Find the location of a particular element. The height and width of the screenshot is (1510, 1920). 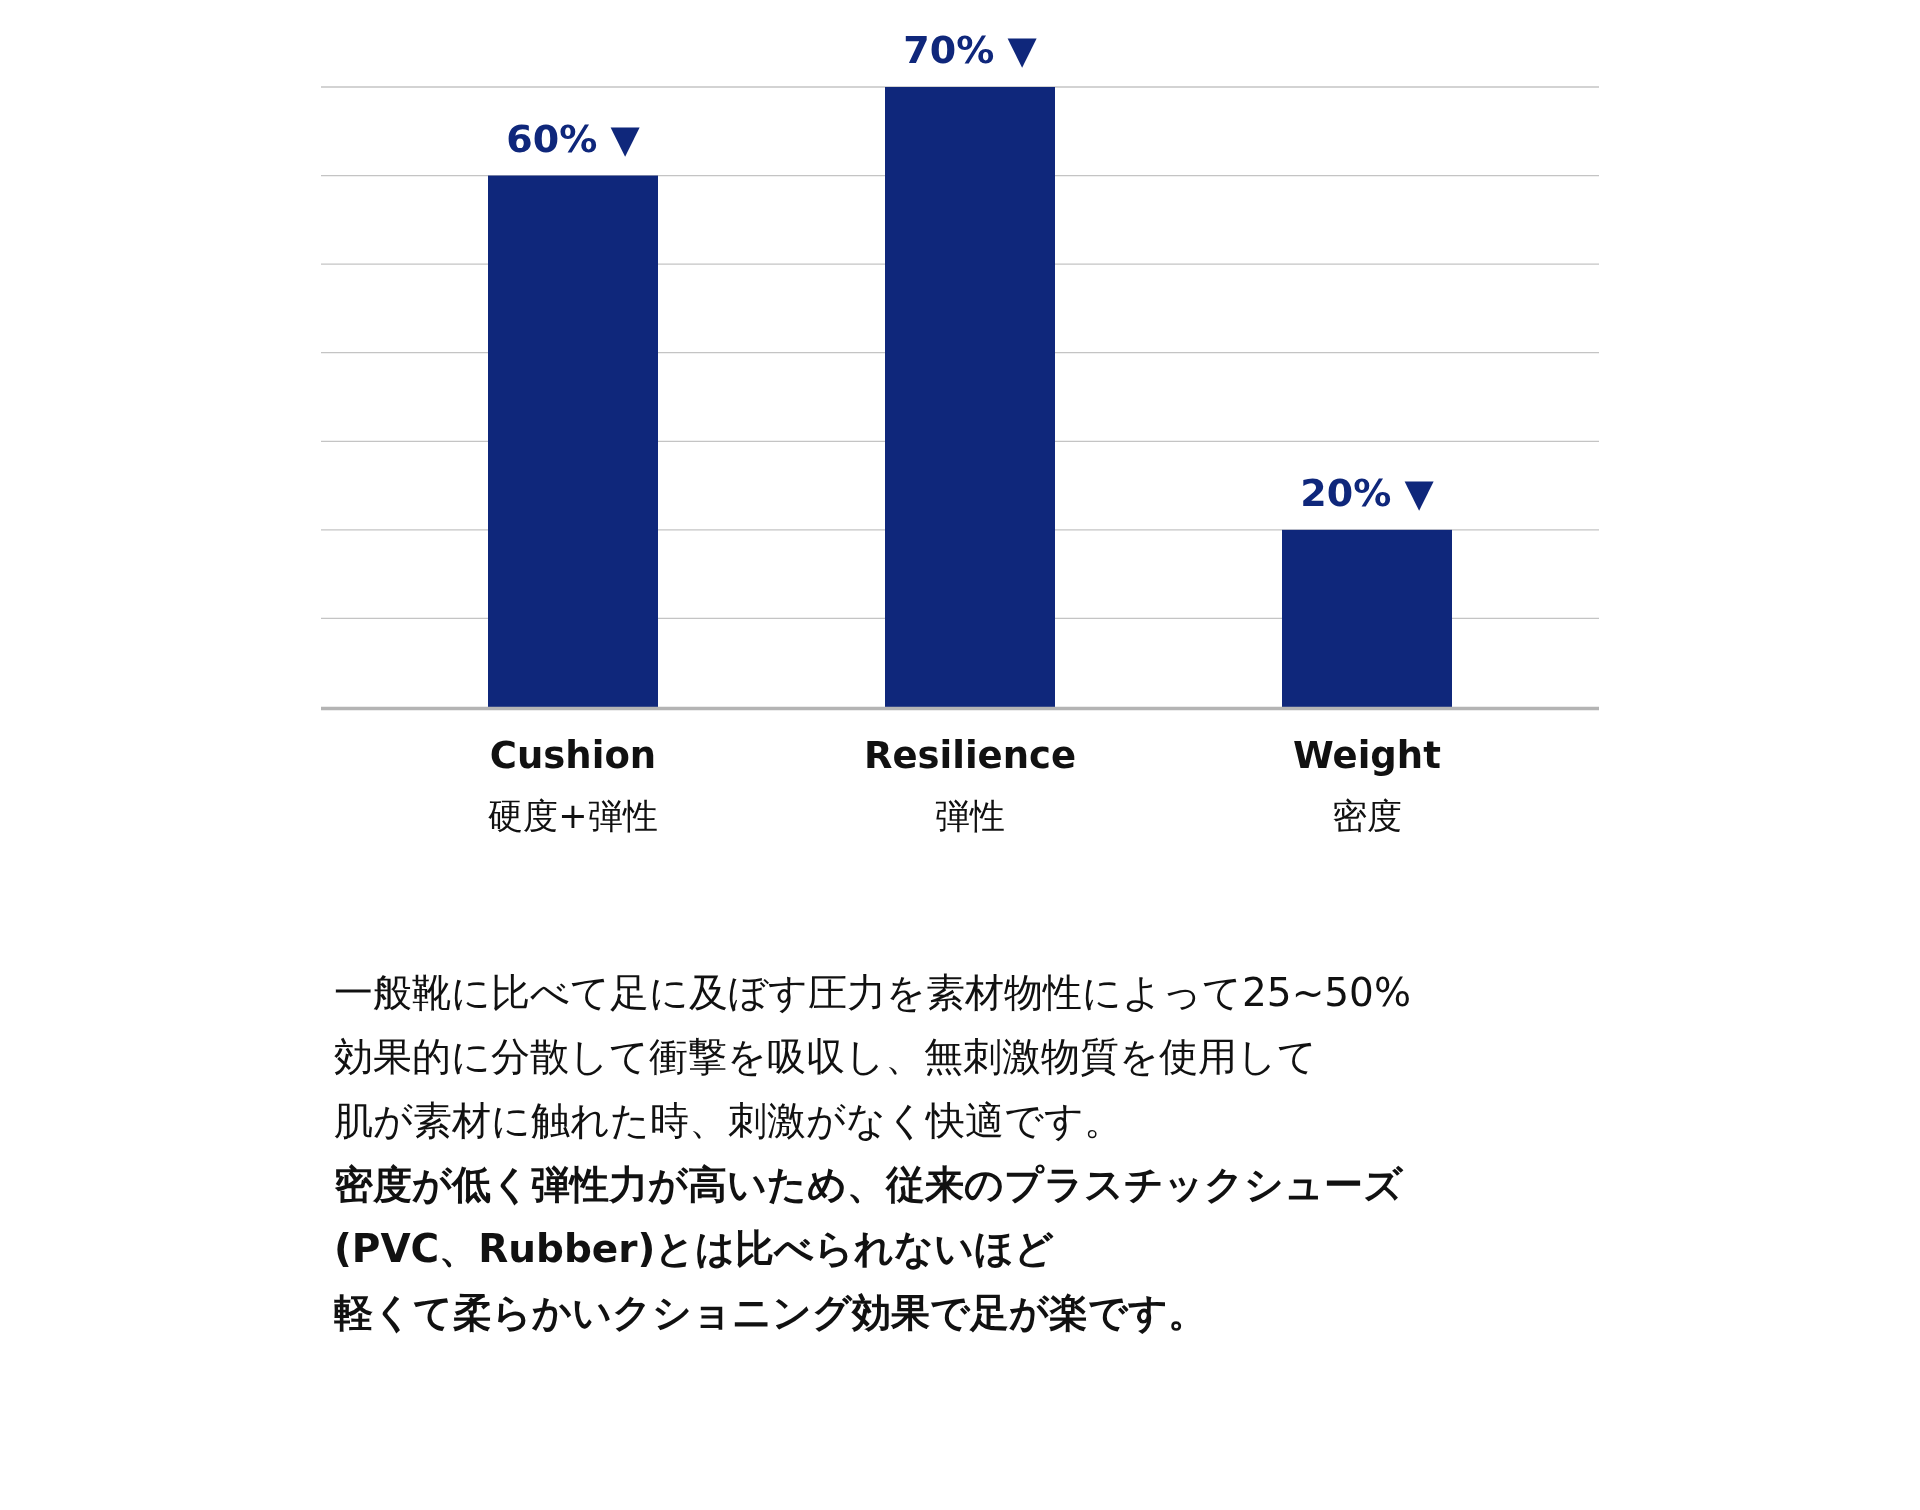

data-label: 20% ▼ is located at coordinates (1367, 492).